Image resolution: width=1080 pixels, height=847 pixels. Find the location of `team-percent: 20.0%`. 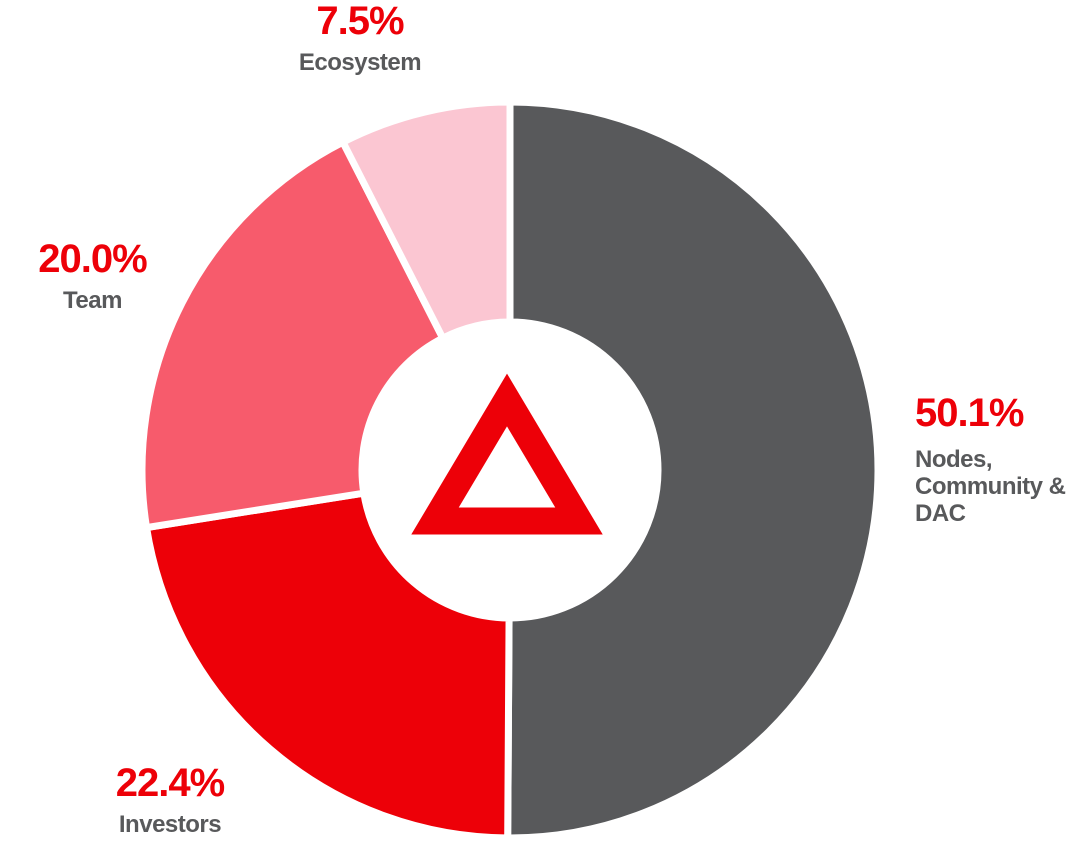

team-percent: 20.0% is located at coordinates (92, 259).